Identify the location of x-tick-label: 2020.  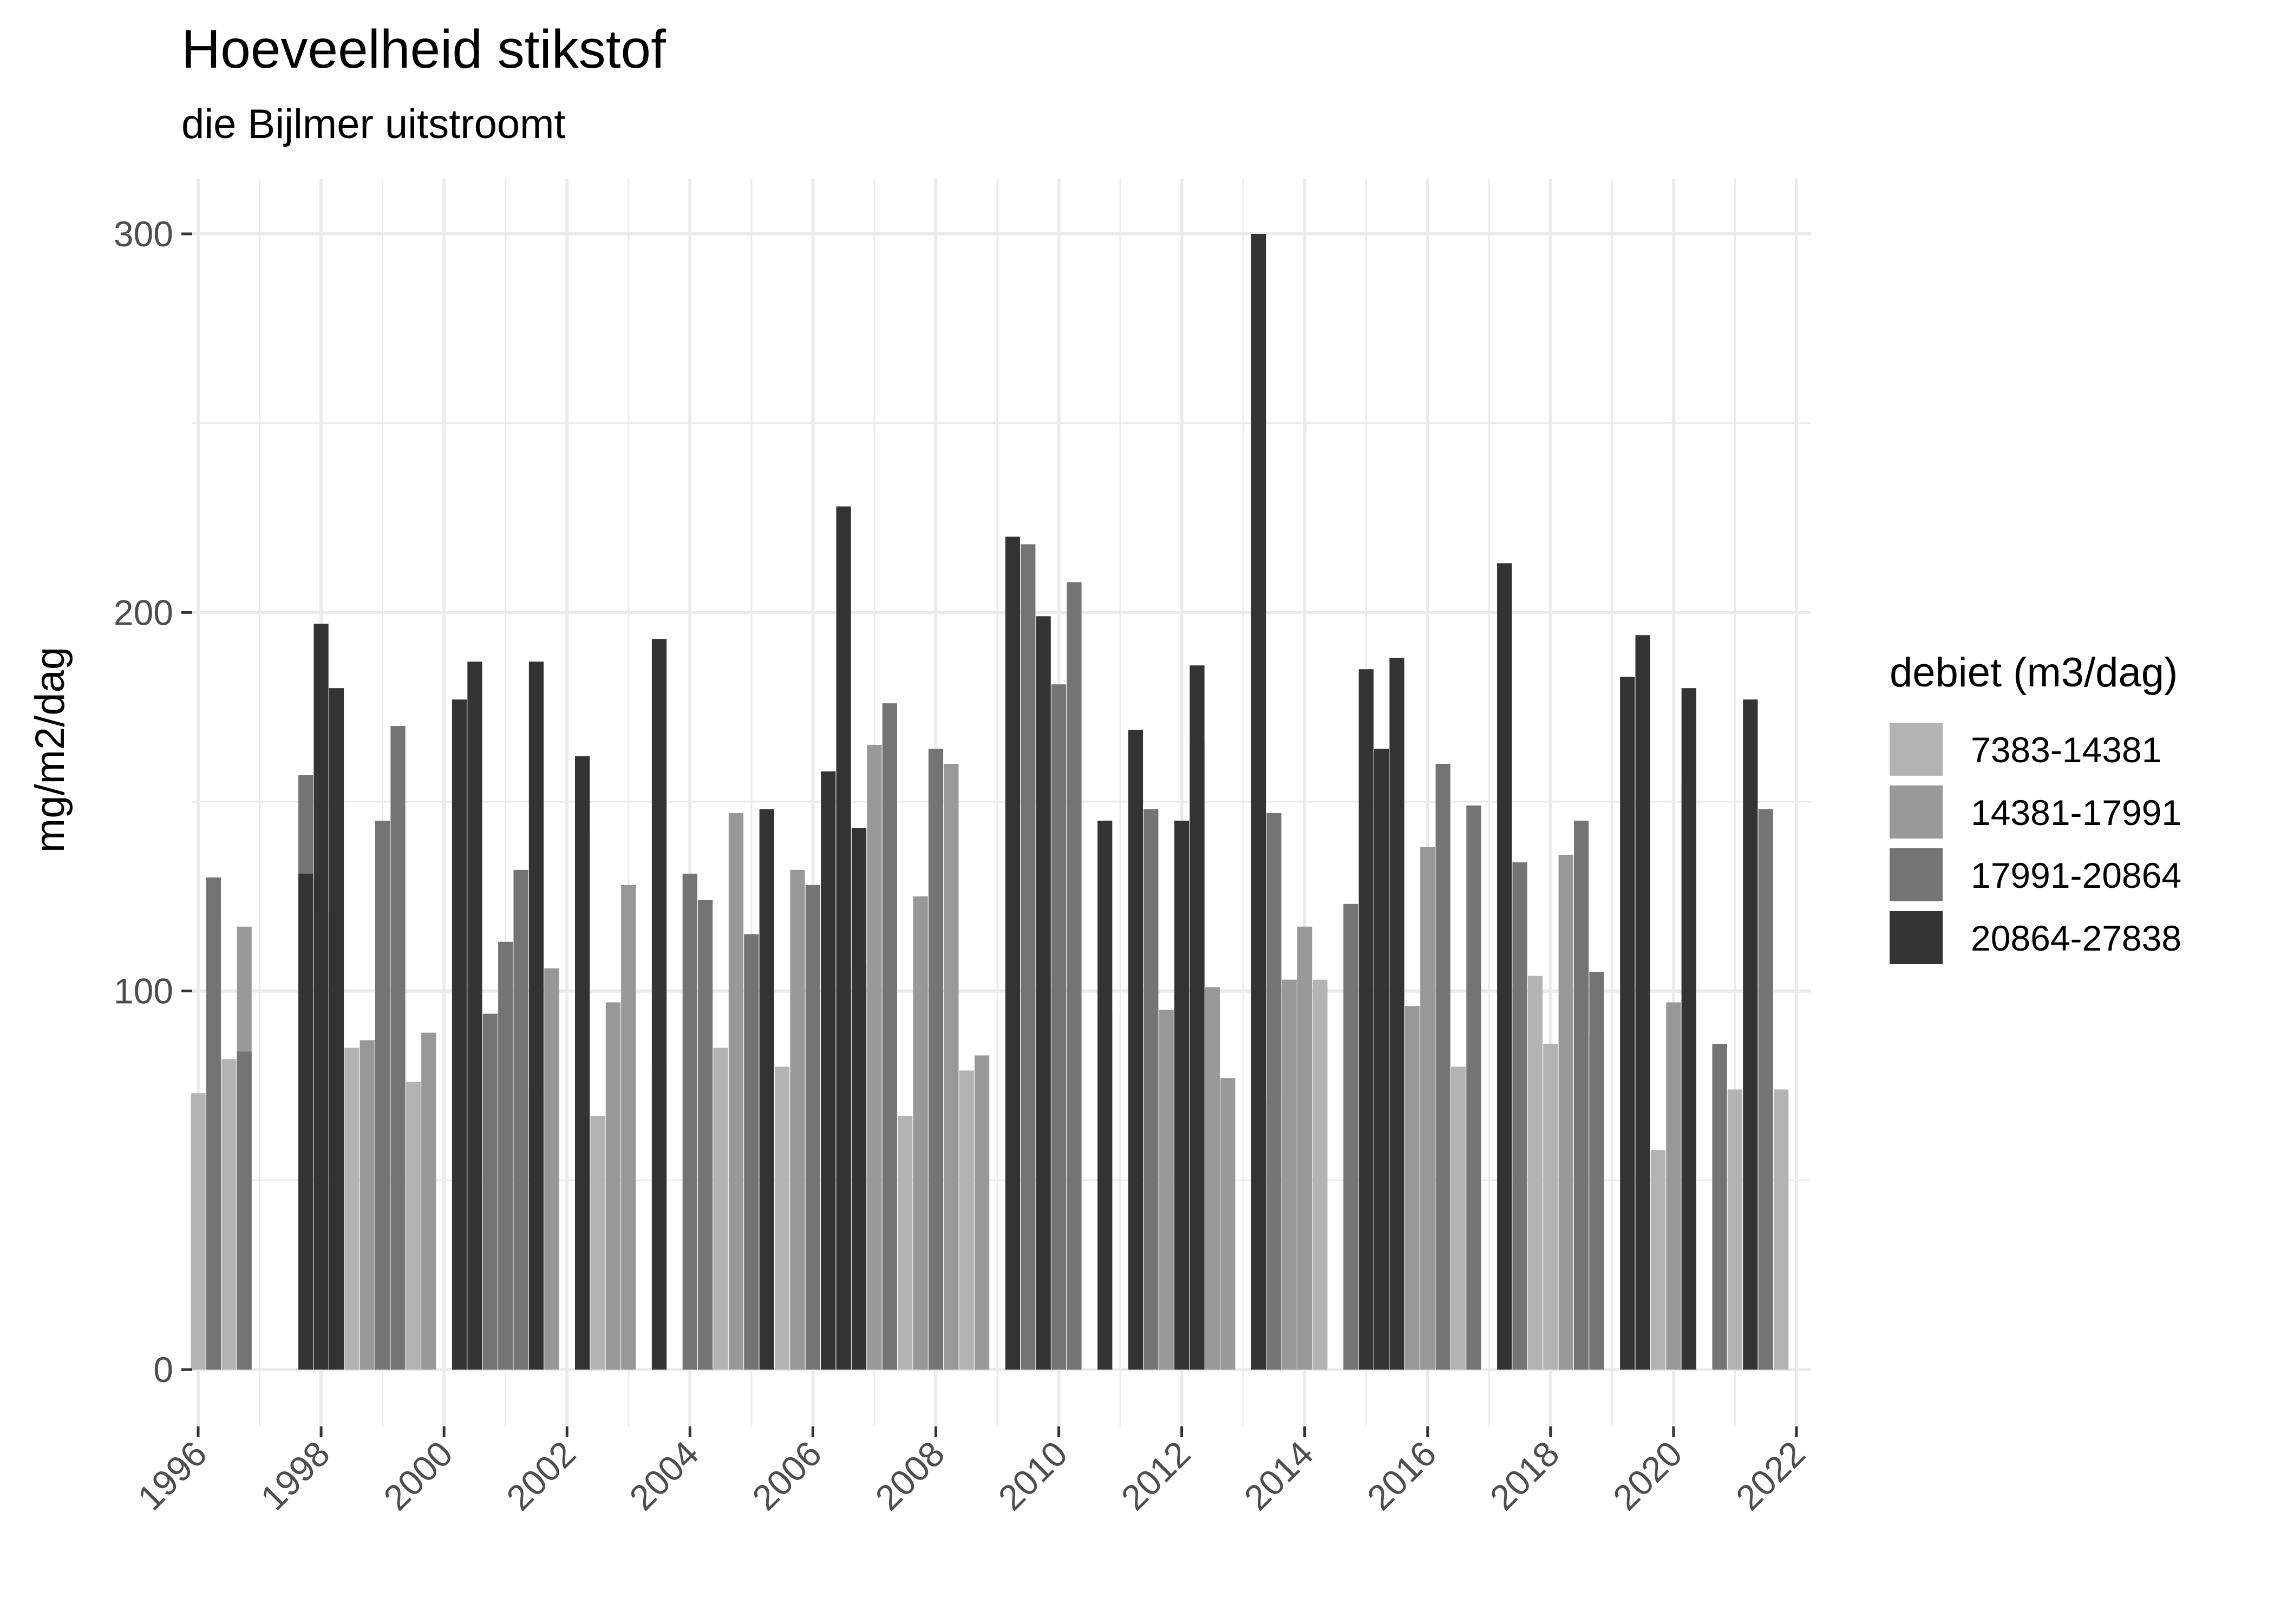
(1648, 1475).